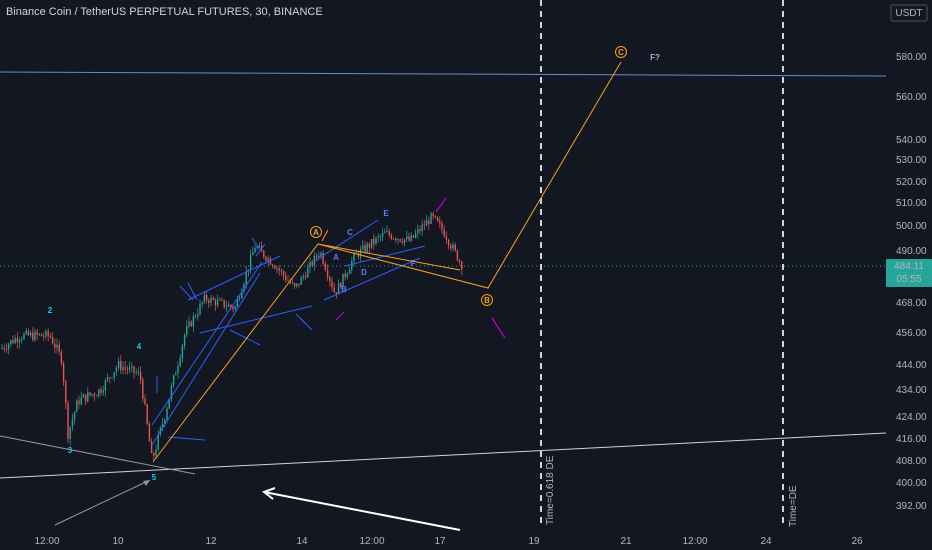  What do you see at coordinates (911, 251) in the screenshot?
I see `y-tick-label: 490.00` at bounding box center [911, 251].